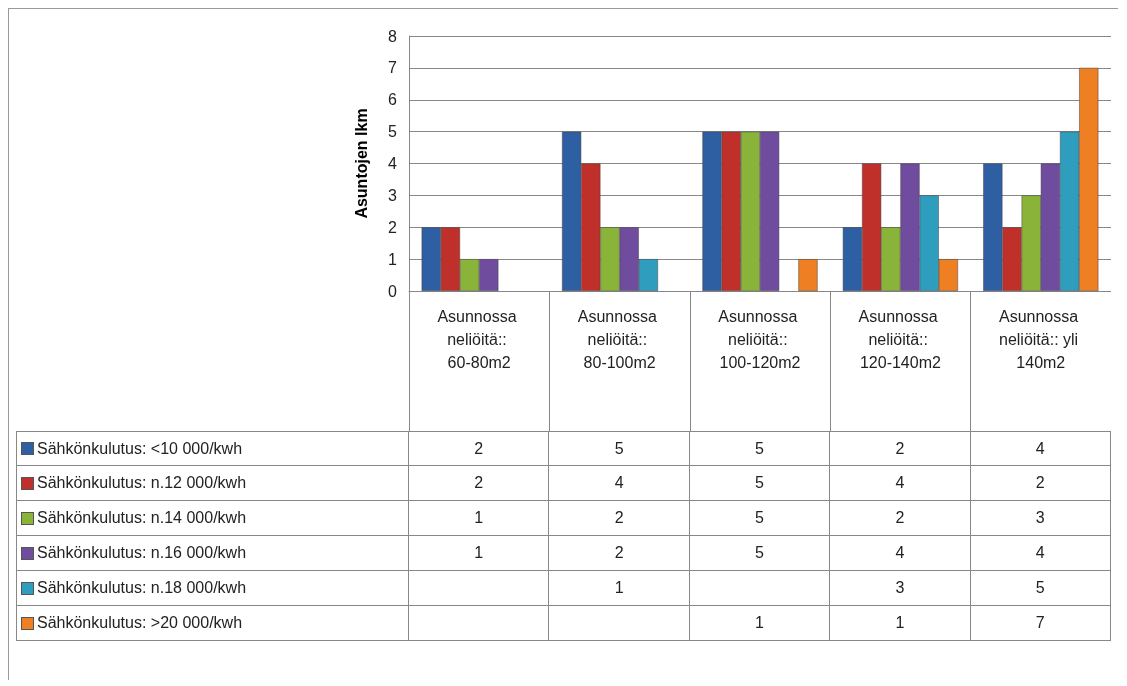 The height and width of the screenshot is (686, 1127). I want to click on legend-label: Sähkönkulutus: n.14 000/kwh, so click(142, 518).